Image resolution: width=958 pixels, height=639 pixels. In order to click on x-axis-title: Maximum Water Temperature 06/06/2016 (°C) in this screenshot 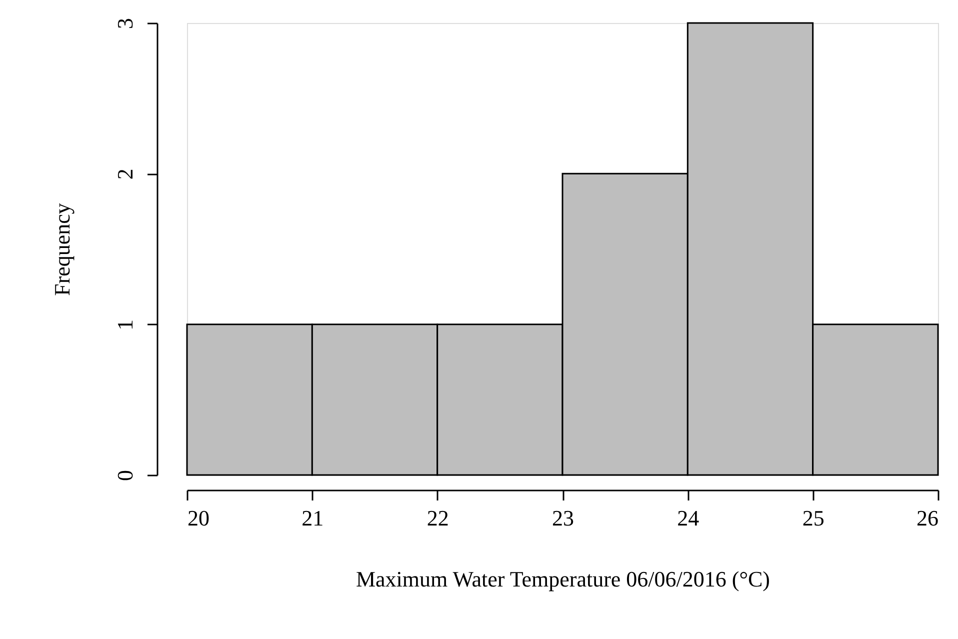, I will do `click(563, 579)`.